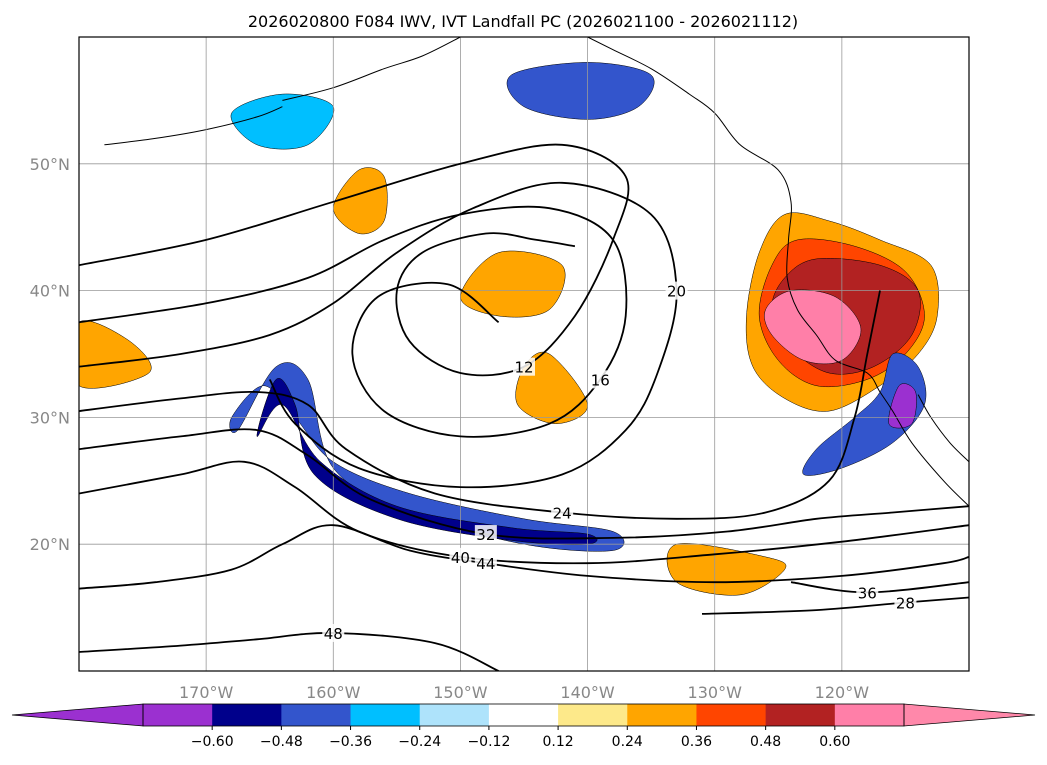  Describe the element at coordinates (902, 406) in the screenshot. I see `fill-region-sw-coast-purple` at that location.